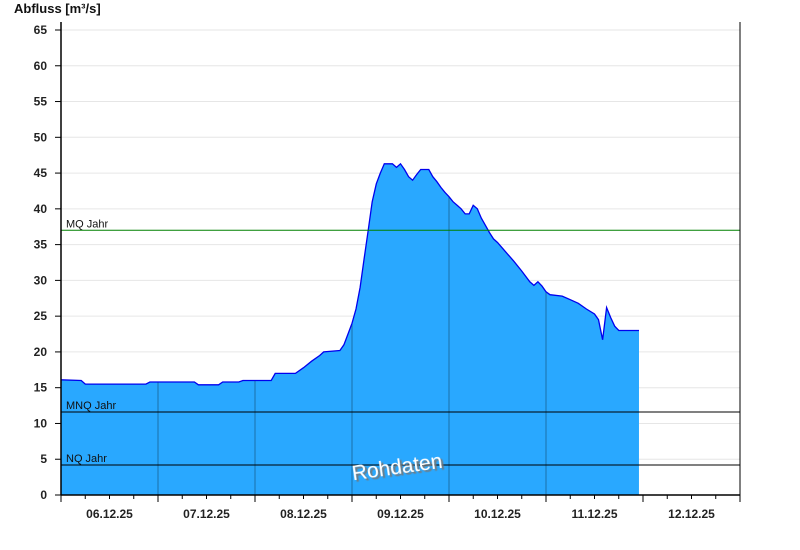 The image size is (800, 550). What do you see at coordinates (41, 280) in the screenshot?
I see `y-tick-label: 30` at bounding box center [41, 280].